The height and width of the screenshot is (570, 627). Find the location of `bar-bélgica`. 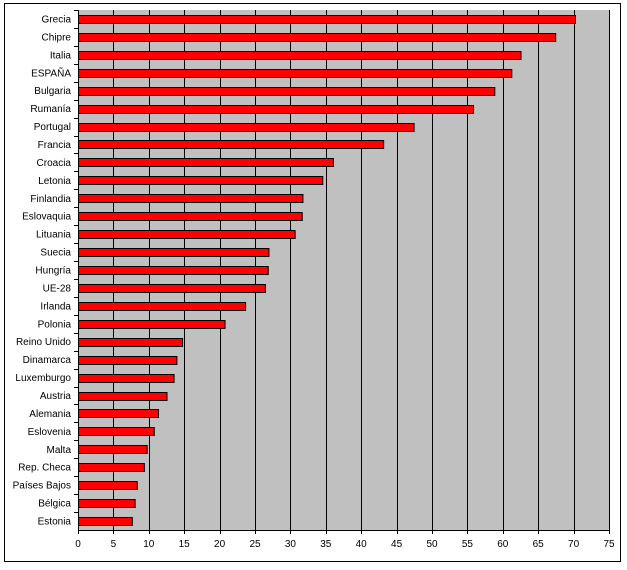

bar-bélgica is located at coordinates (107, 503).